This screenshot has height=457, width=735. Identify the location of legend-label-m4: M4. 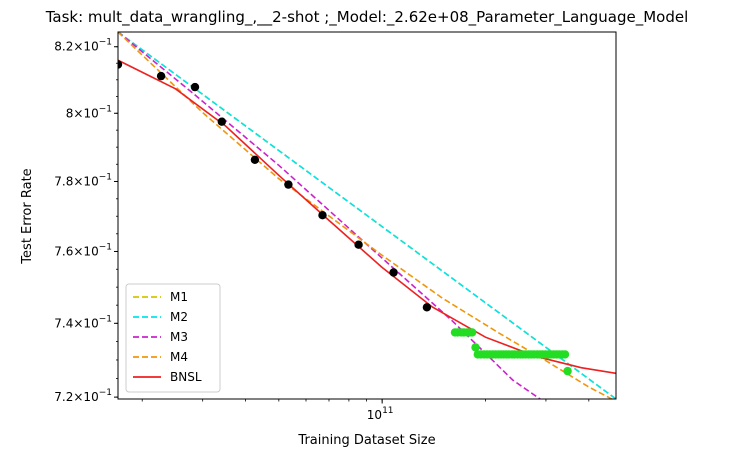
(179, 357).